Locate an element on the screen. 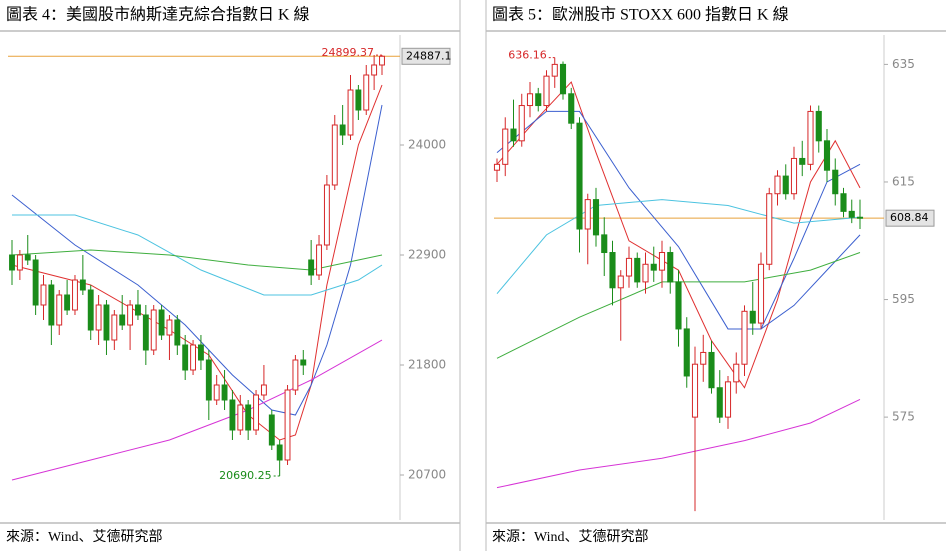  y-tick-label: 635 is located at coordinates (903, 64).